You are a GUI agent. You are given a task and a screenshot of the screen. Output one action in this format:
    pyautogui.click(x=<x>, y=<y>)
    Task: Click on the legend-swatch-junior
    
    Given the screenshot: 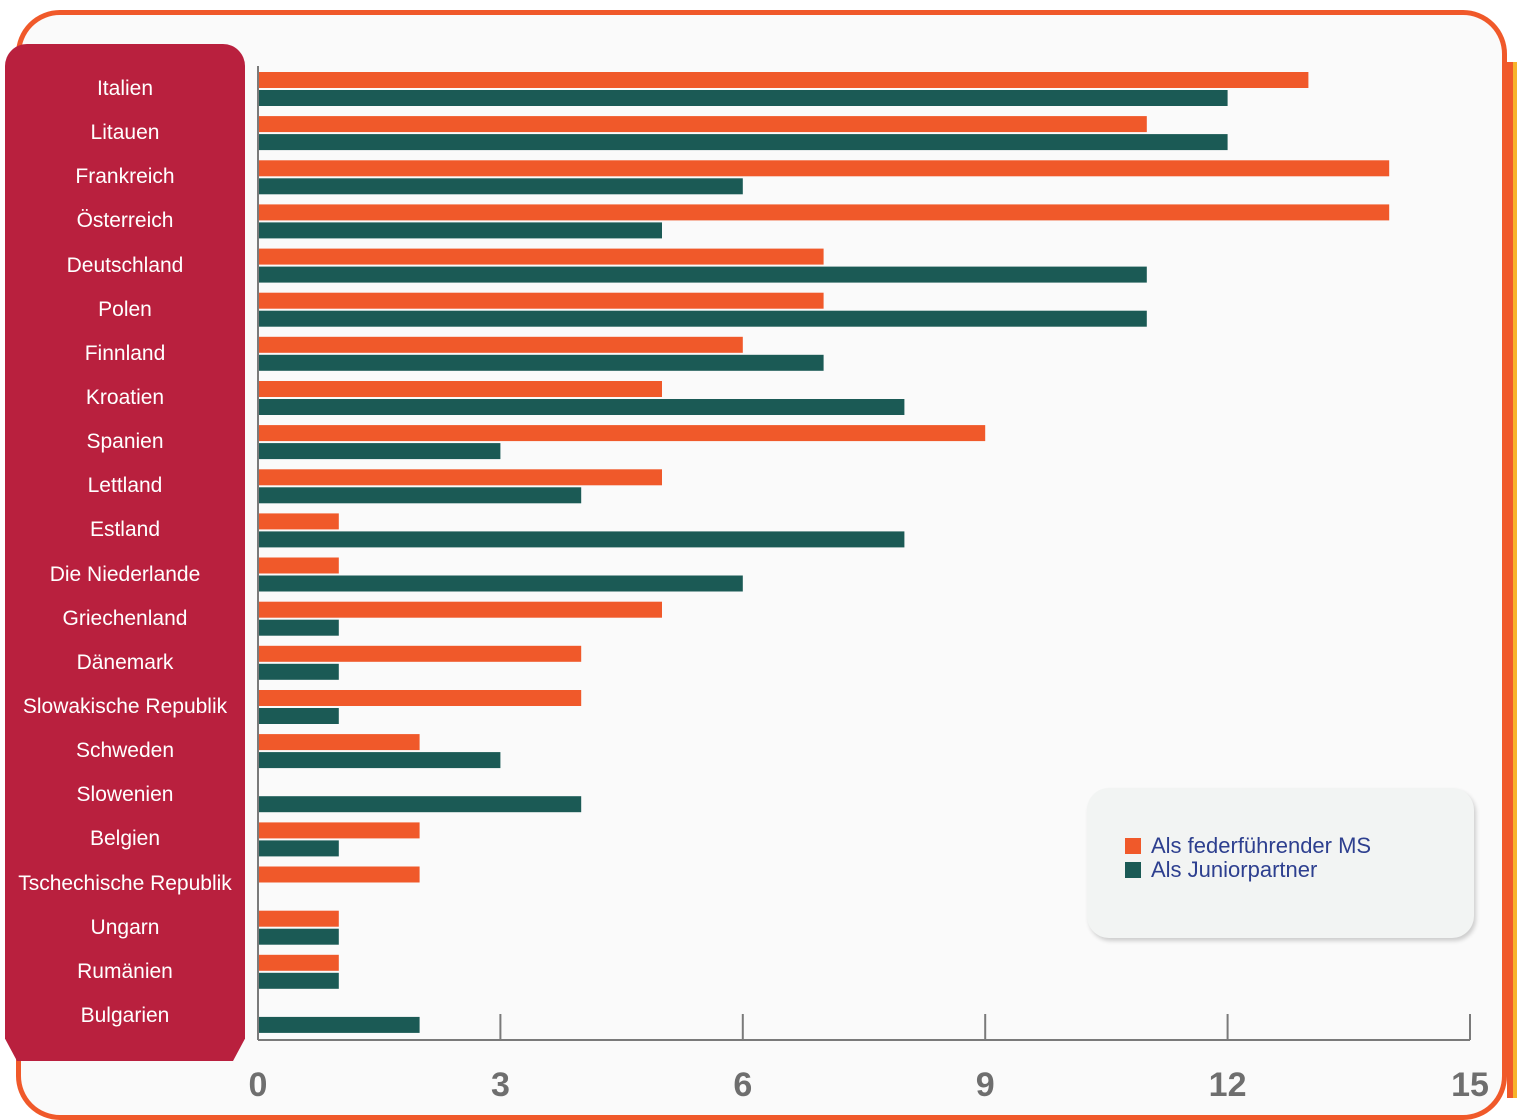 What is the action you would take?
    pyautogui.click(x=1133, y=870)
    